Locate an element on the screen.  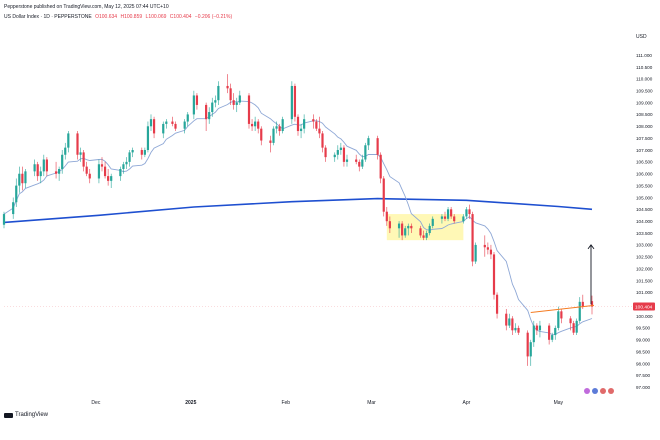
y-tick-label: 107.000 is located at coordinates (644, 150).